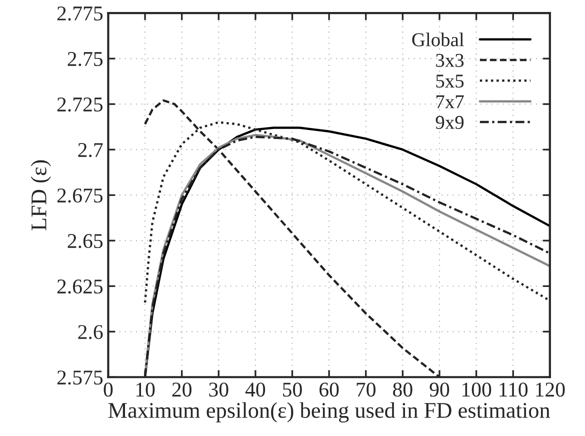 The width and height of the screenshot is (585, 436). I want to click on x-tick-label: 60, so click(329, 389).